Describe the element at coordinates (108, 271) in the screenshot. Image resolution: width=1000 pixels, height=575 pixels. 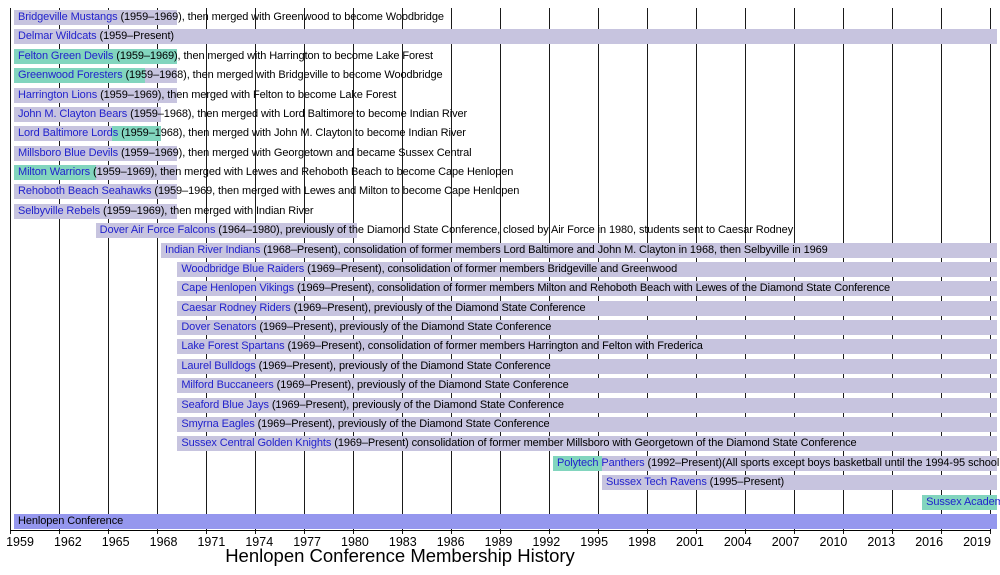
I see `gridline-1965` at that location.